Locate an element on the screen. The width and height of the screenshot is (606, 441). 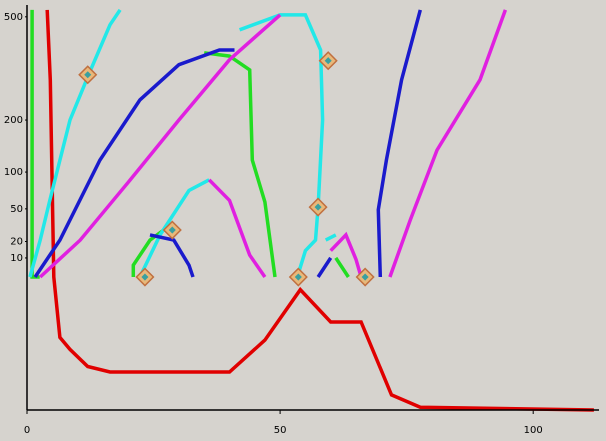
y-tick-label: 200 is located at coordinates (13, 120).